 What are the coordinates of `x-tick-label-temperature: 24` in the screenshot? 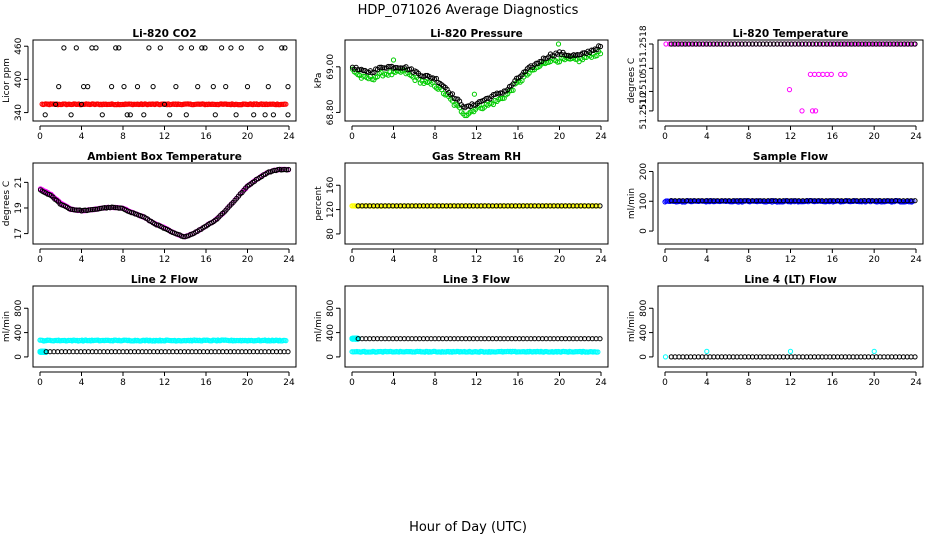 It's located at (916, 137).